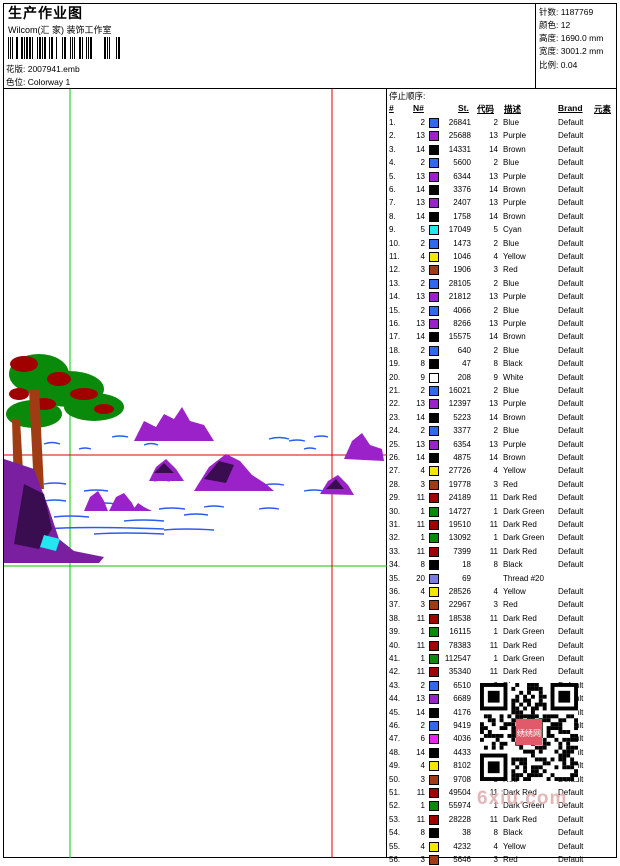 This screenshot has height=866, width=620. What do you see at coordinates (394, 256) in the screenshot?
I see `row-index: 11.` at bounding box center [394, 256].